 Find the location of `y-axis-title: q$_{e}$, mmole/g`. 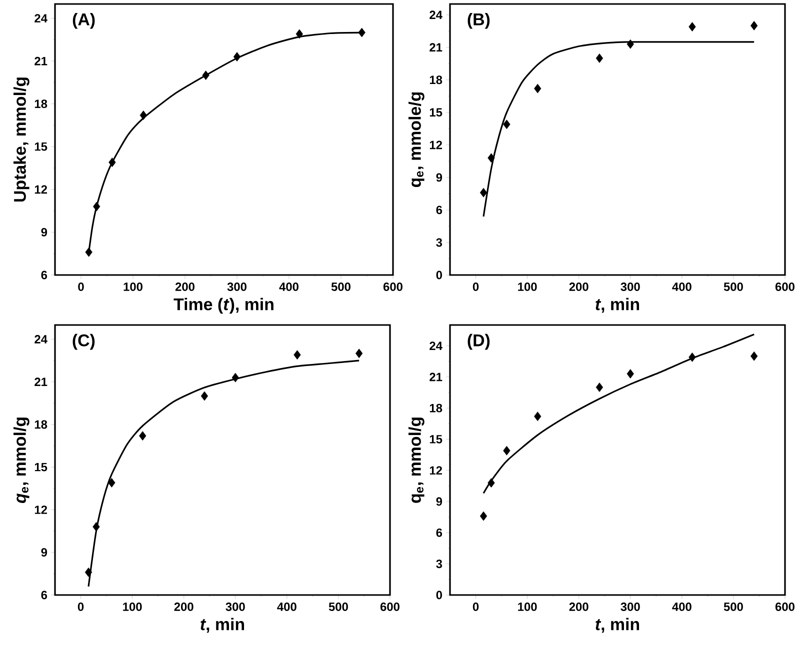

y-axis-title: q$_{e}$, mmole/g is located at coordinates (416, 140).